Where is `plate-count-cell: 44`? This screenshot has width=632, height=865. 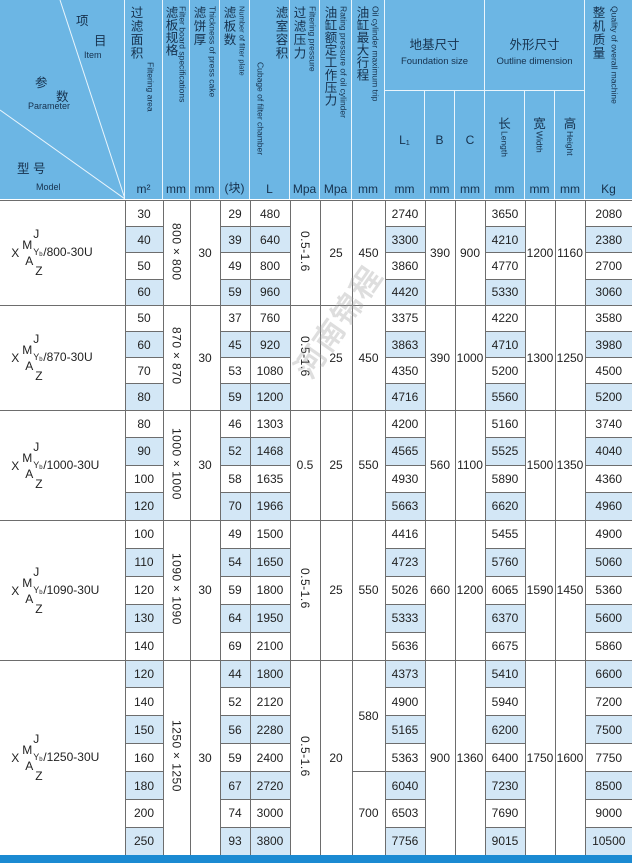 plate-count-cell: 44 is located at coordinates (235, 674).